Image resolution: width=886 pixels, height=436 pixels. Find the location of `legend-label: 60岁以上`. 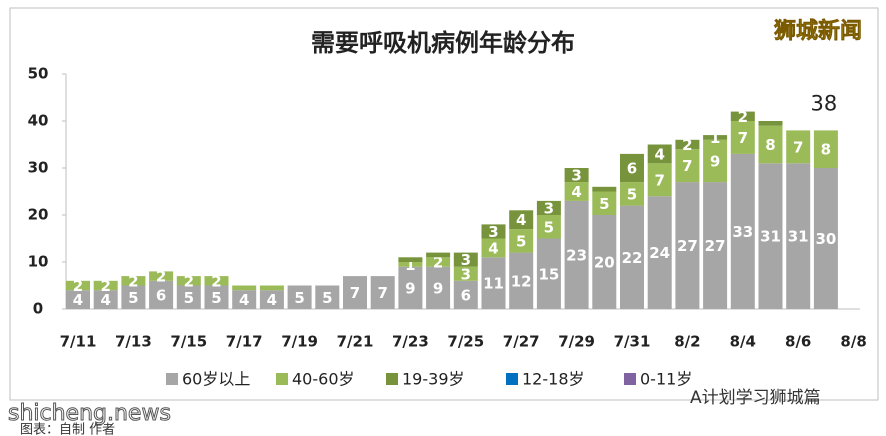

legend-label: 60岁以上 is located at coordinates (216, 379).